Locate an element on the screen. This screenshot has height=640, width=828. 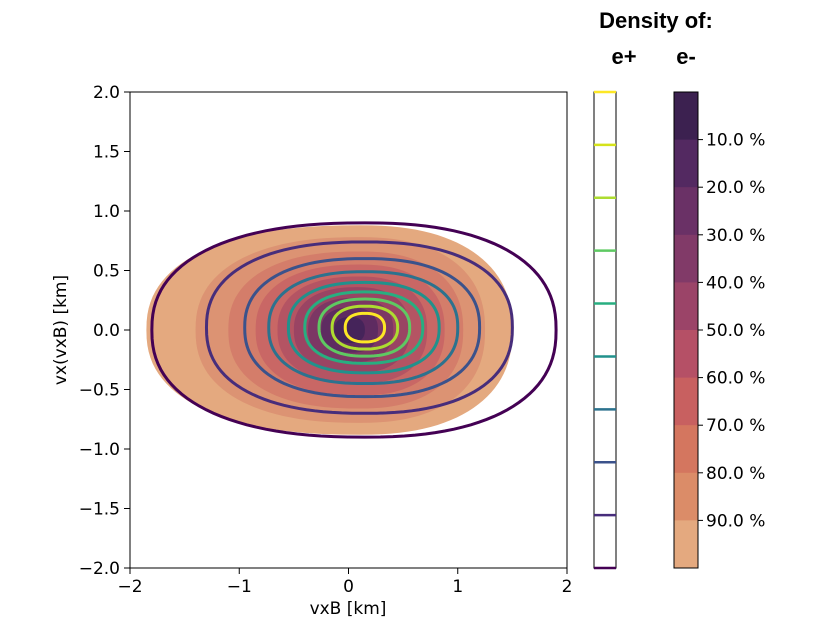
e-minus-colorbar-label: 80.0 % is located at coordinates (735, 474).